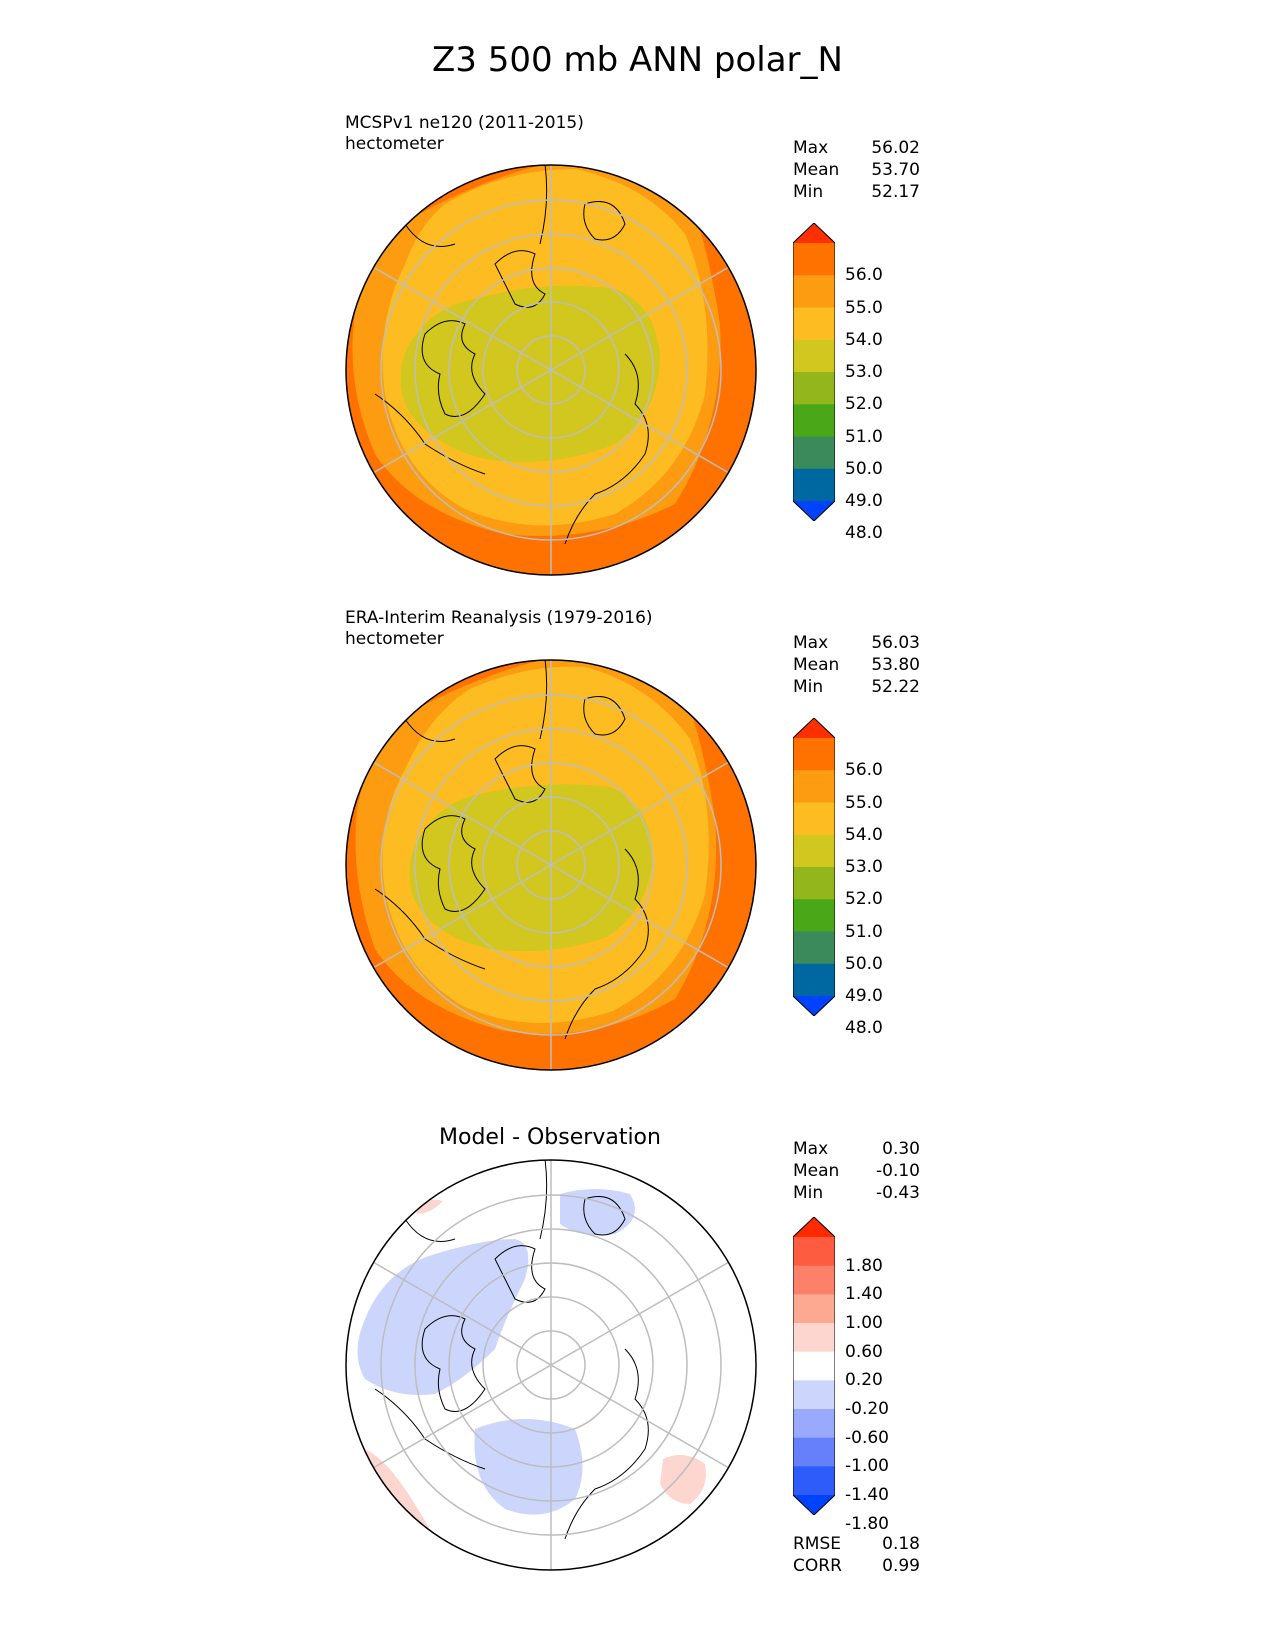 This screenshot has height=1650, width=1275. Describe the element at coordinates (394, 639) in the screenshot. I see `obs-units: hectometer` at that location.